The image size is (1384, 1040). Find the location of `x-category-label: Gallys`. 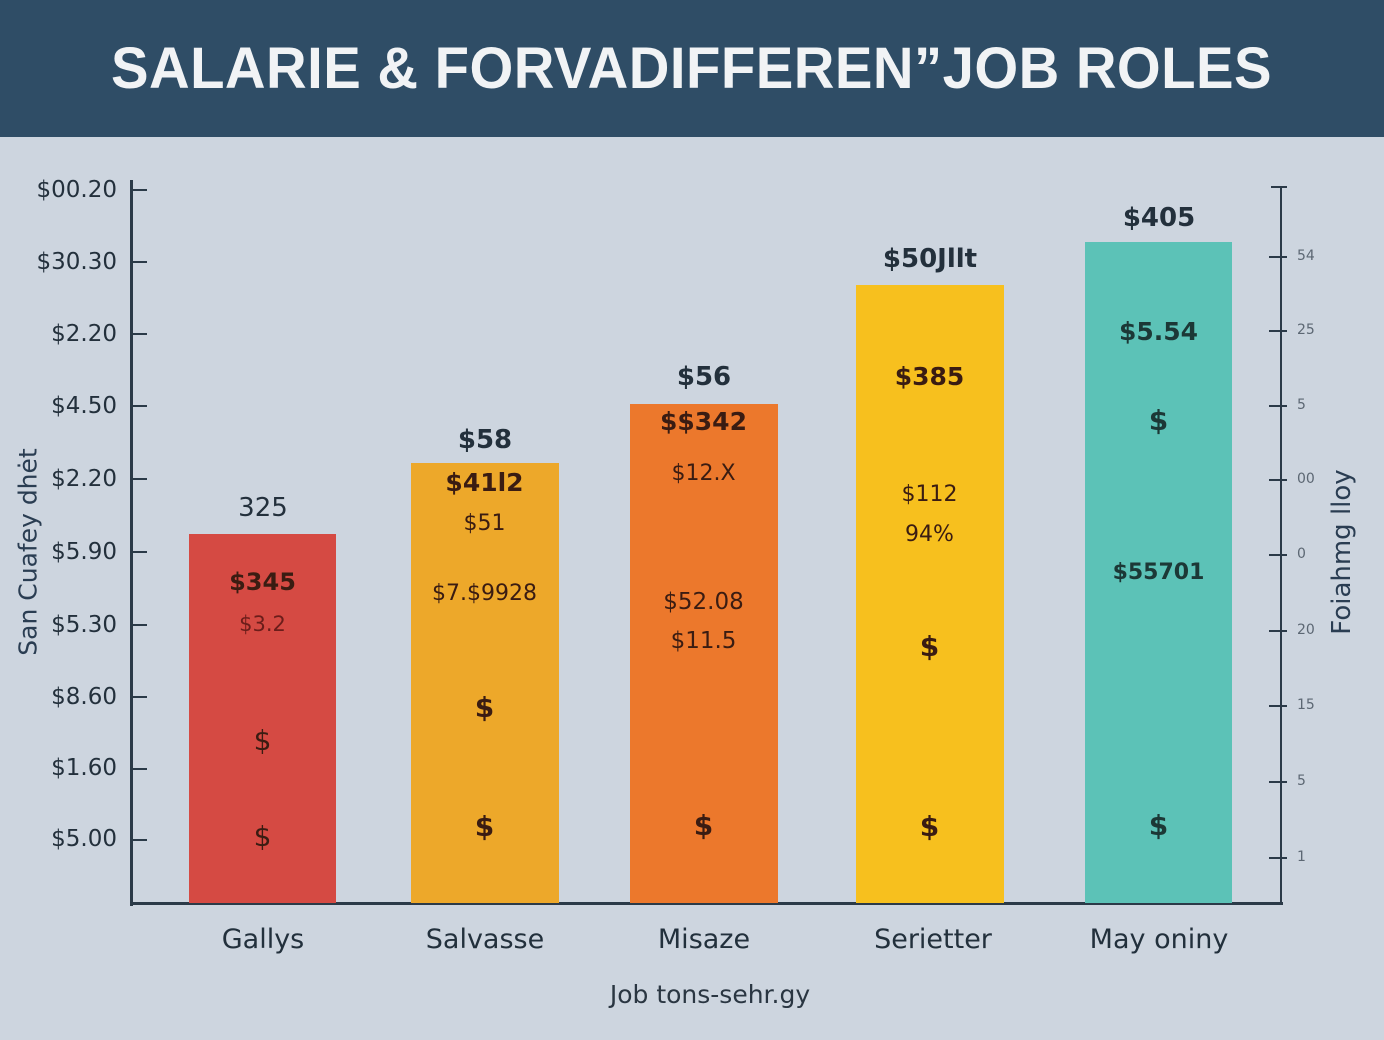

x-category-label: Gallys is located at coordinates (263, 939).